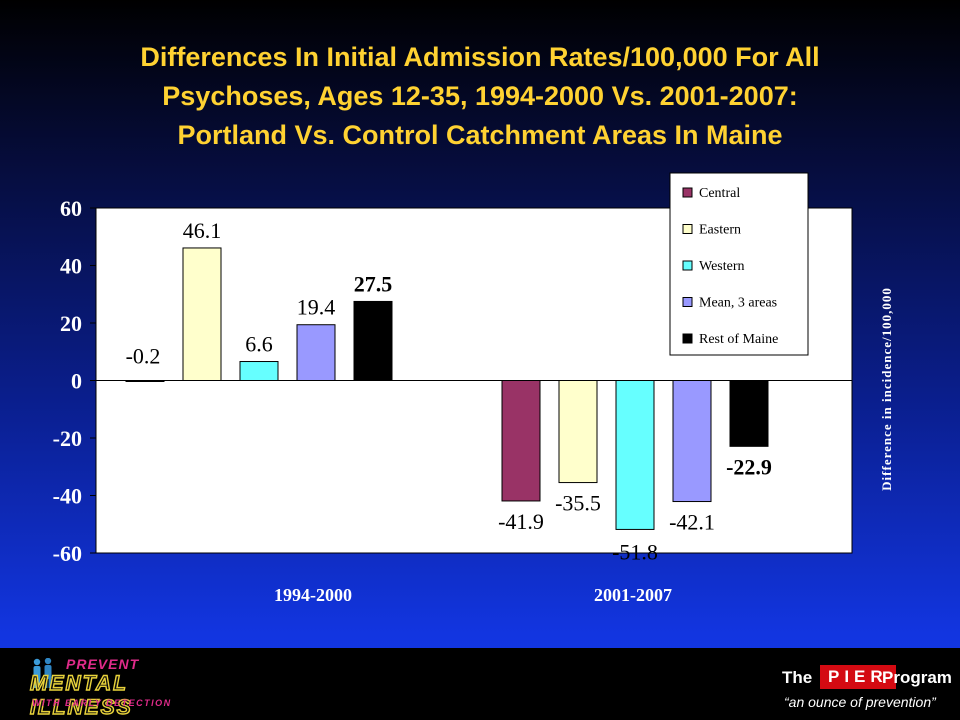  What do you see at coordinates (103, 664) in the screenshot?
I see `logo-prevent-text: PREVENT` at bounding box center [103, 664].